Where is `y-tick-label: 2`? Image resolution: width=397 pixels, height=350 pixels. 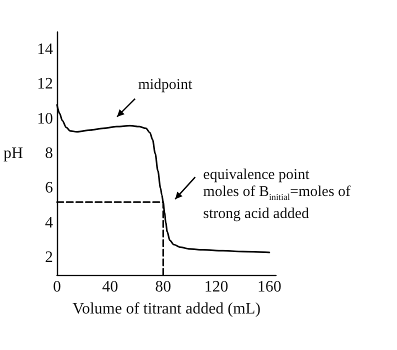 y-tick-label: 2 is located at coordinates (49, 257).